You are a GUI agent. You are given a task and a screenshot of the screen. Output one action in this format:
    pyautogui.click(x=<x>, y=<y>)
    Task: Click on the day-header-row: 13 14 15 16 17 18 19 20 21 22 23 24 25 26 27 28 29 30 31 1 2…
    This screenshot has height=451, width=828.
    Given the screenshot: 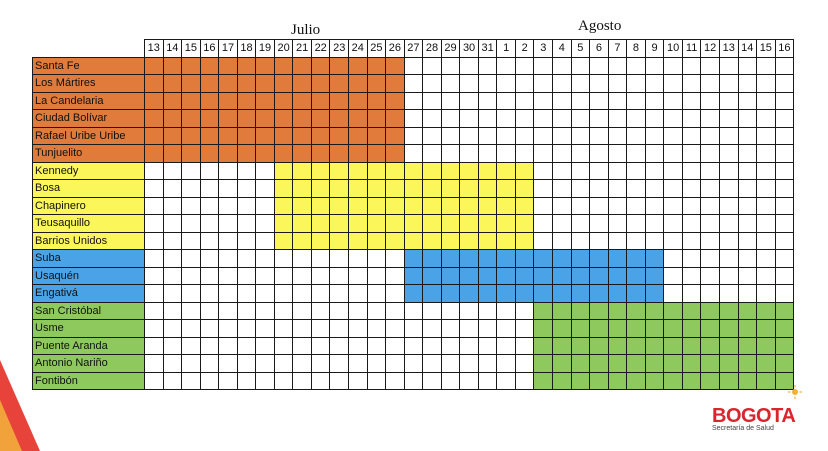 What is the action you would take?
    pyautogui.click(x=413, y=48)
    